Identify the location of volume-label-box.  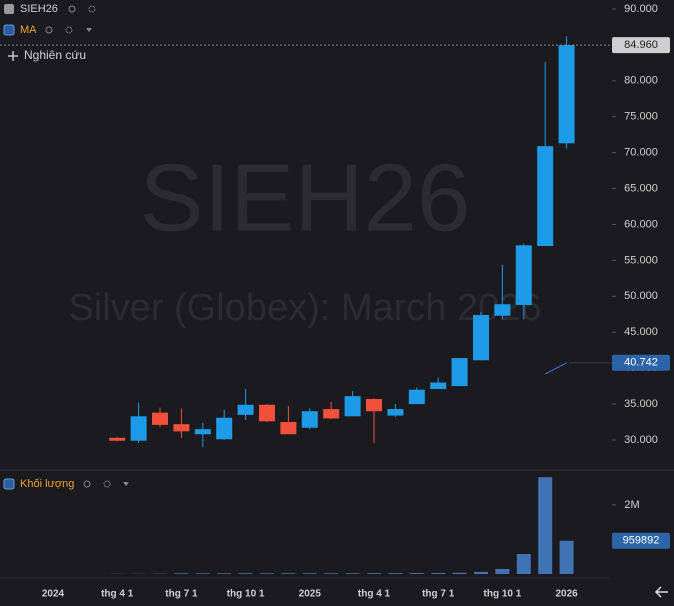
(641, 540).